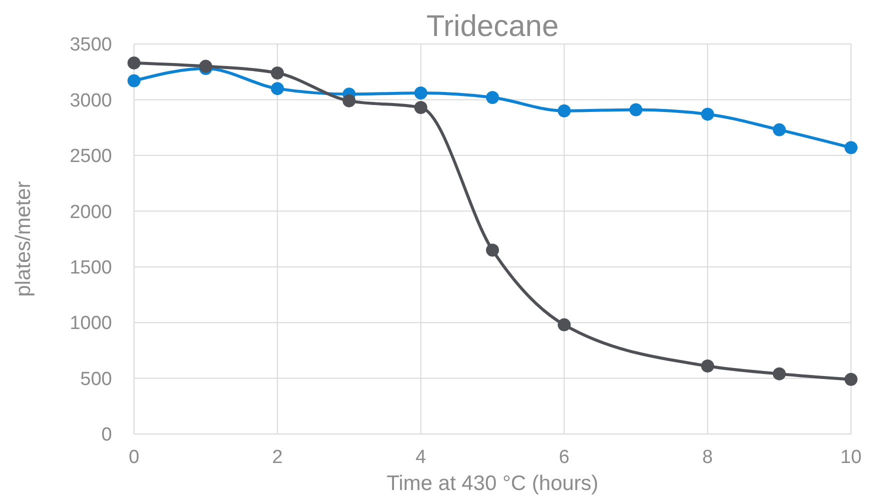 The height and width of the screenshot is (500, 871). What do you see at coordinates (564, 457) in the screenshot?
I see `x-tick-label: 6` at bounding box center [564, 457].